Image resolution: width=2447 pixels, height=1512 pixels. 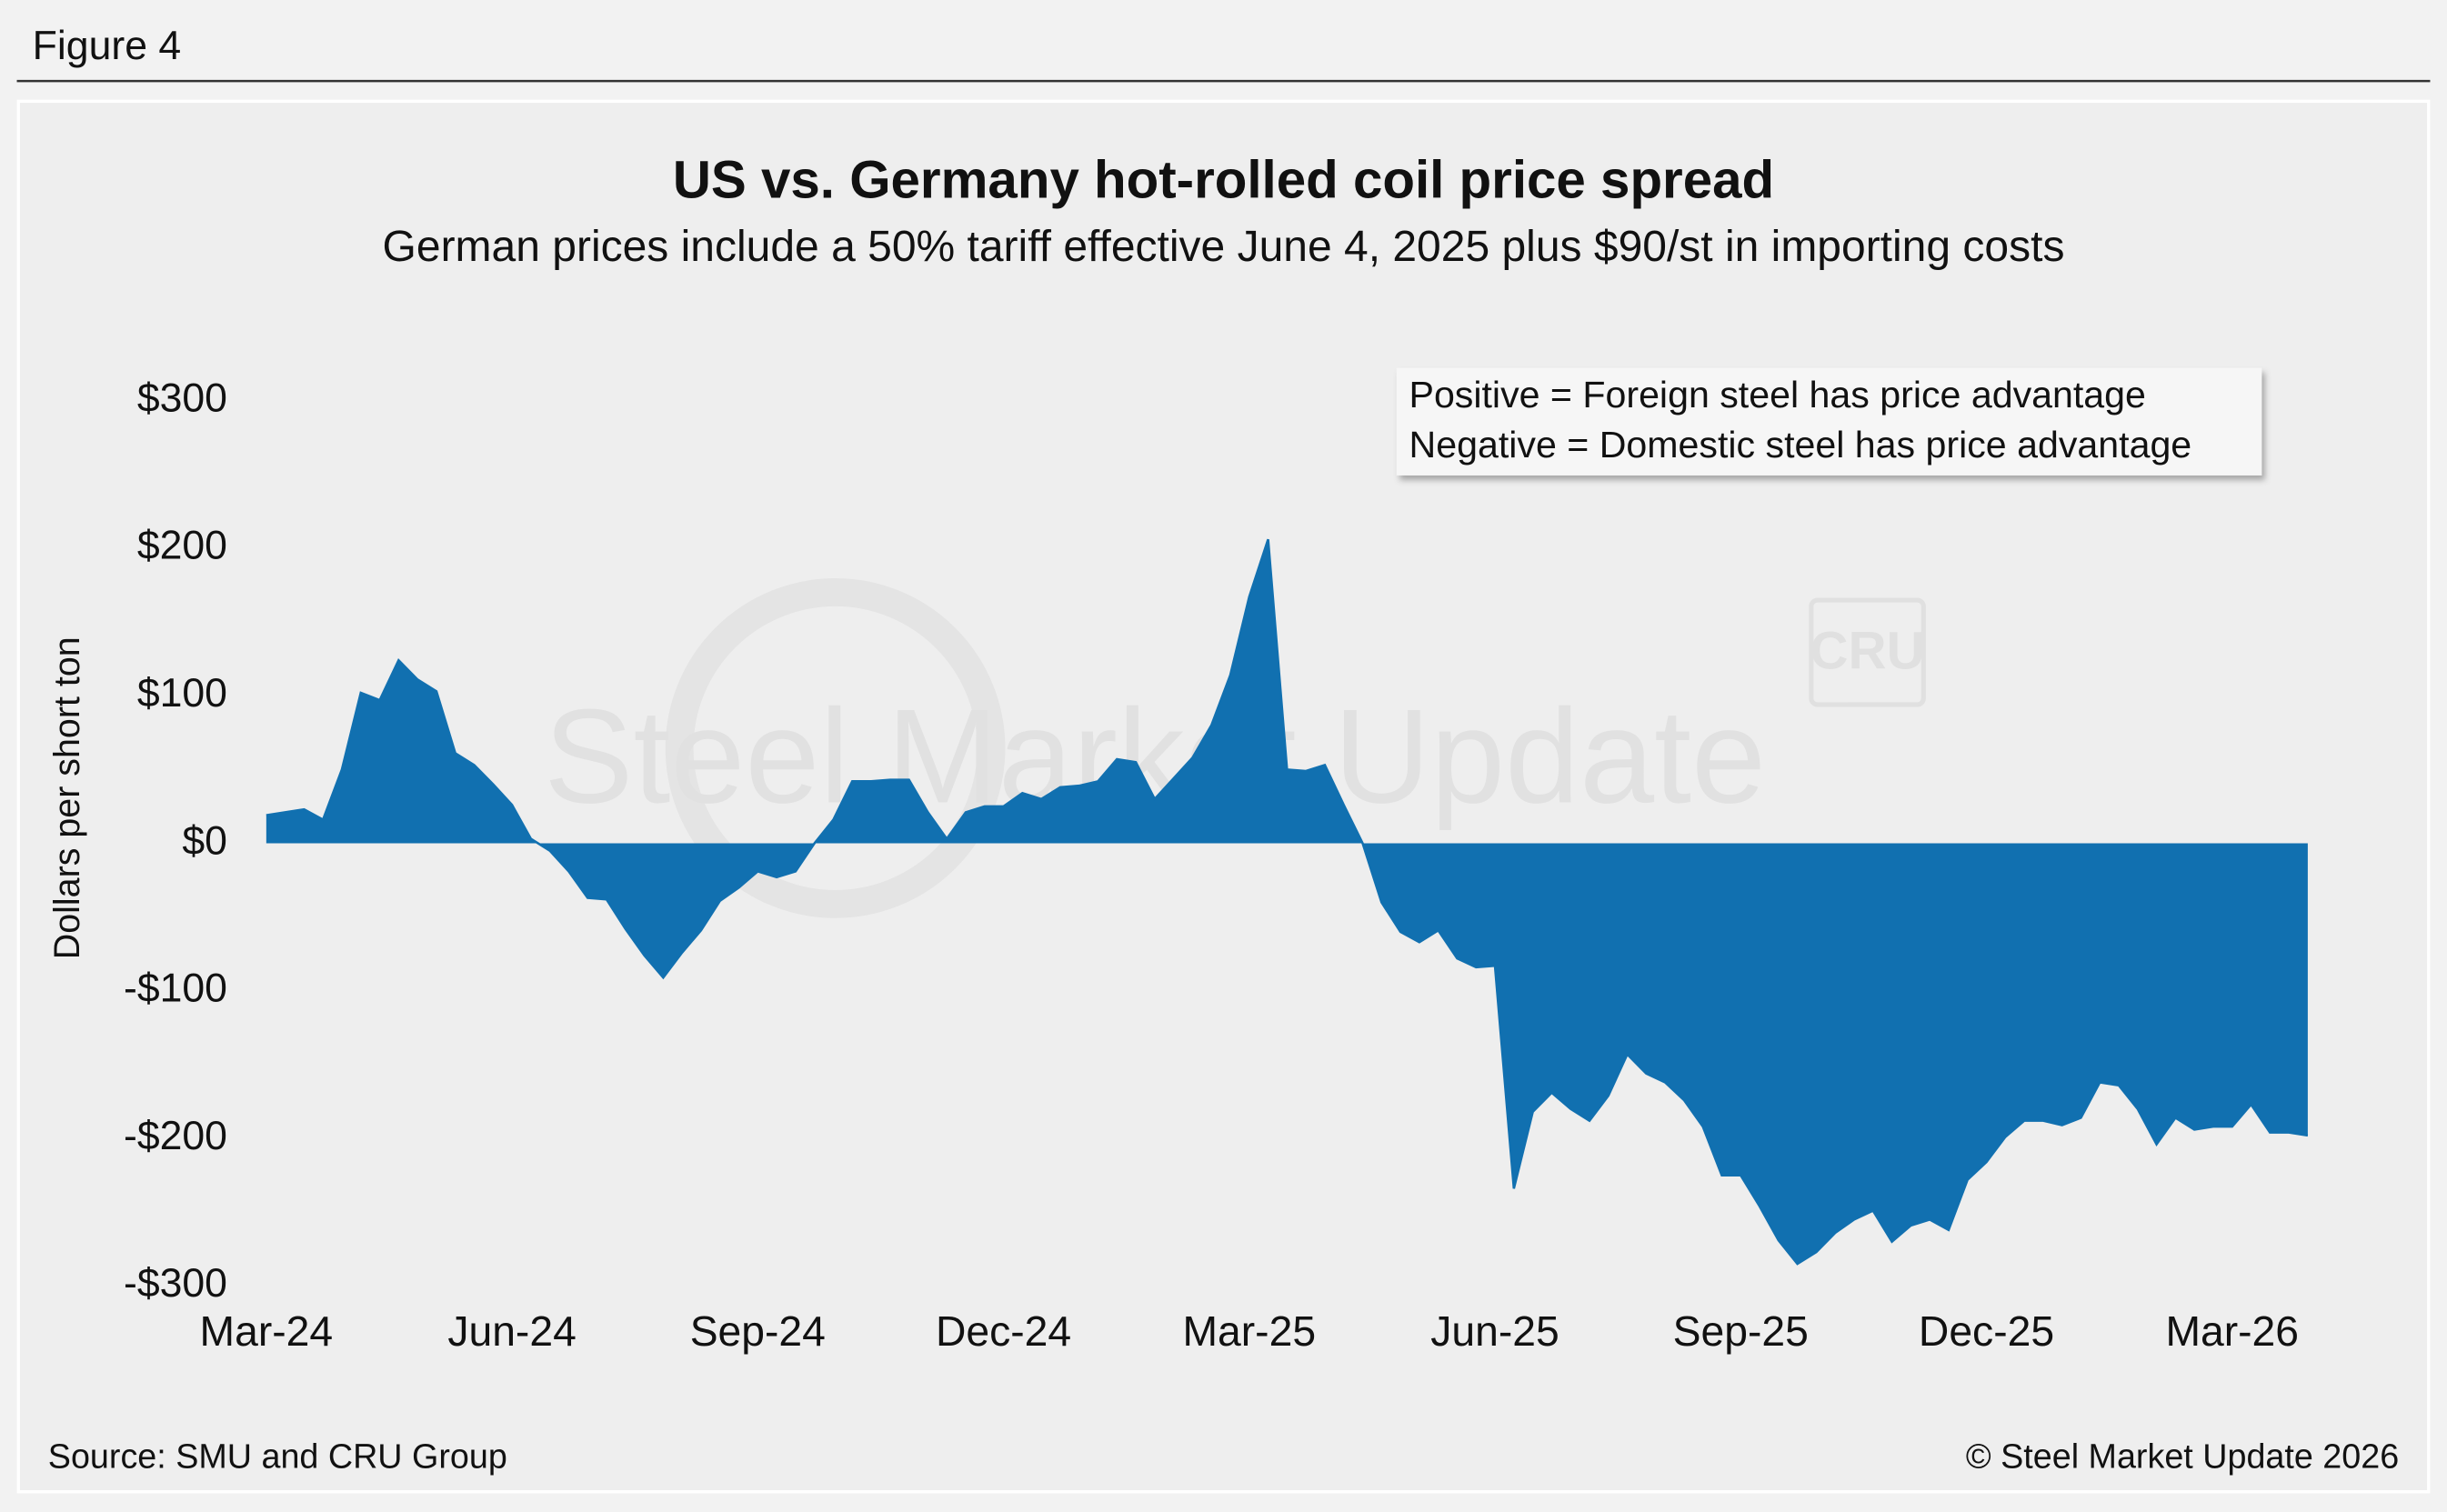 I want to click on y-tick-label: -$100, so click(x=176, y=988).